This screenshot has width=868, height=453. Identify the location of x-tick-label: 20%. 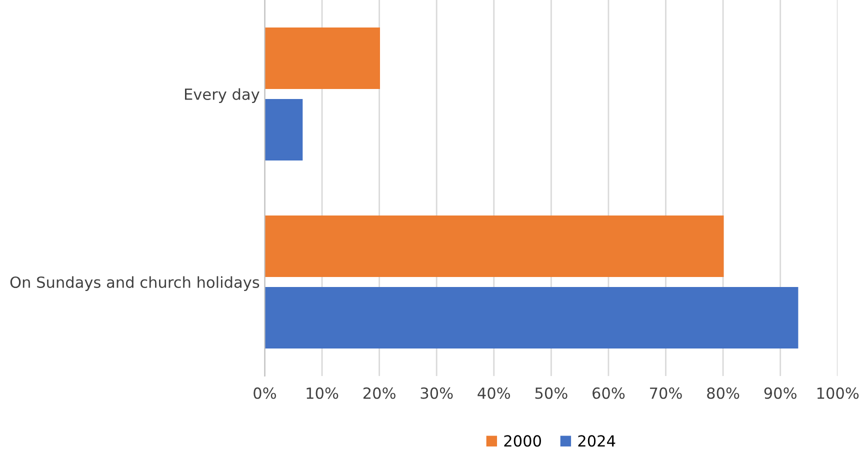
(379, 393).